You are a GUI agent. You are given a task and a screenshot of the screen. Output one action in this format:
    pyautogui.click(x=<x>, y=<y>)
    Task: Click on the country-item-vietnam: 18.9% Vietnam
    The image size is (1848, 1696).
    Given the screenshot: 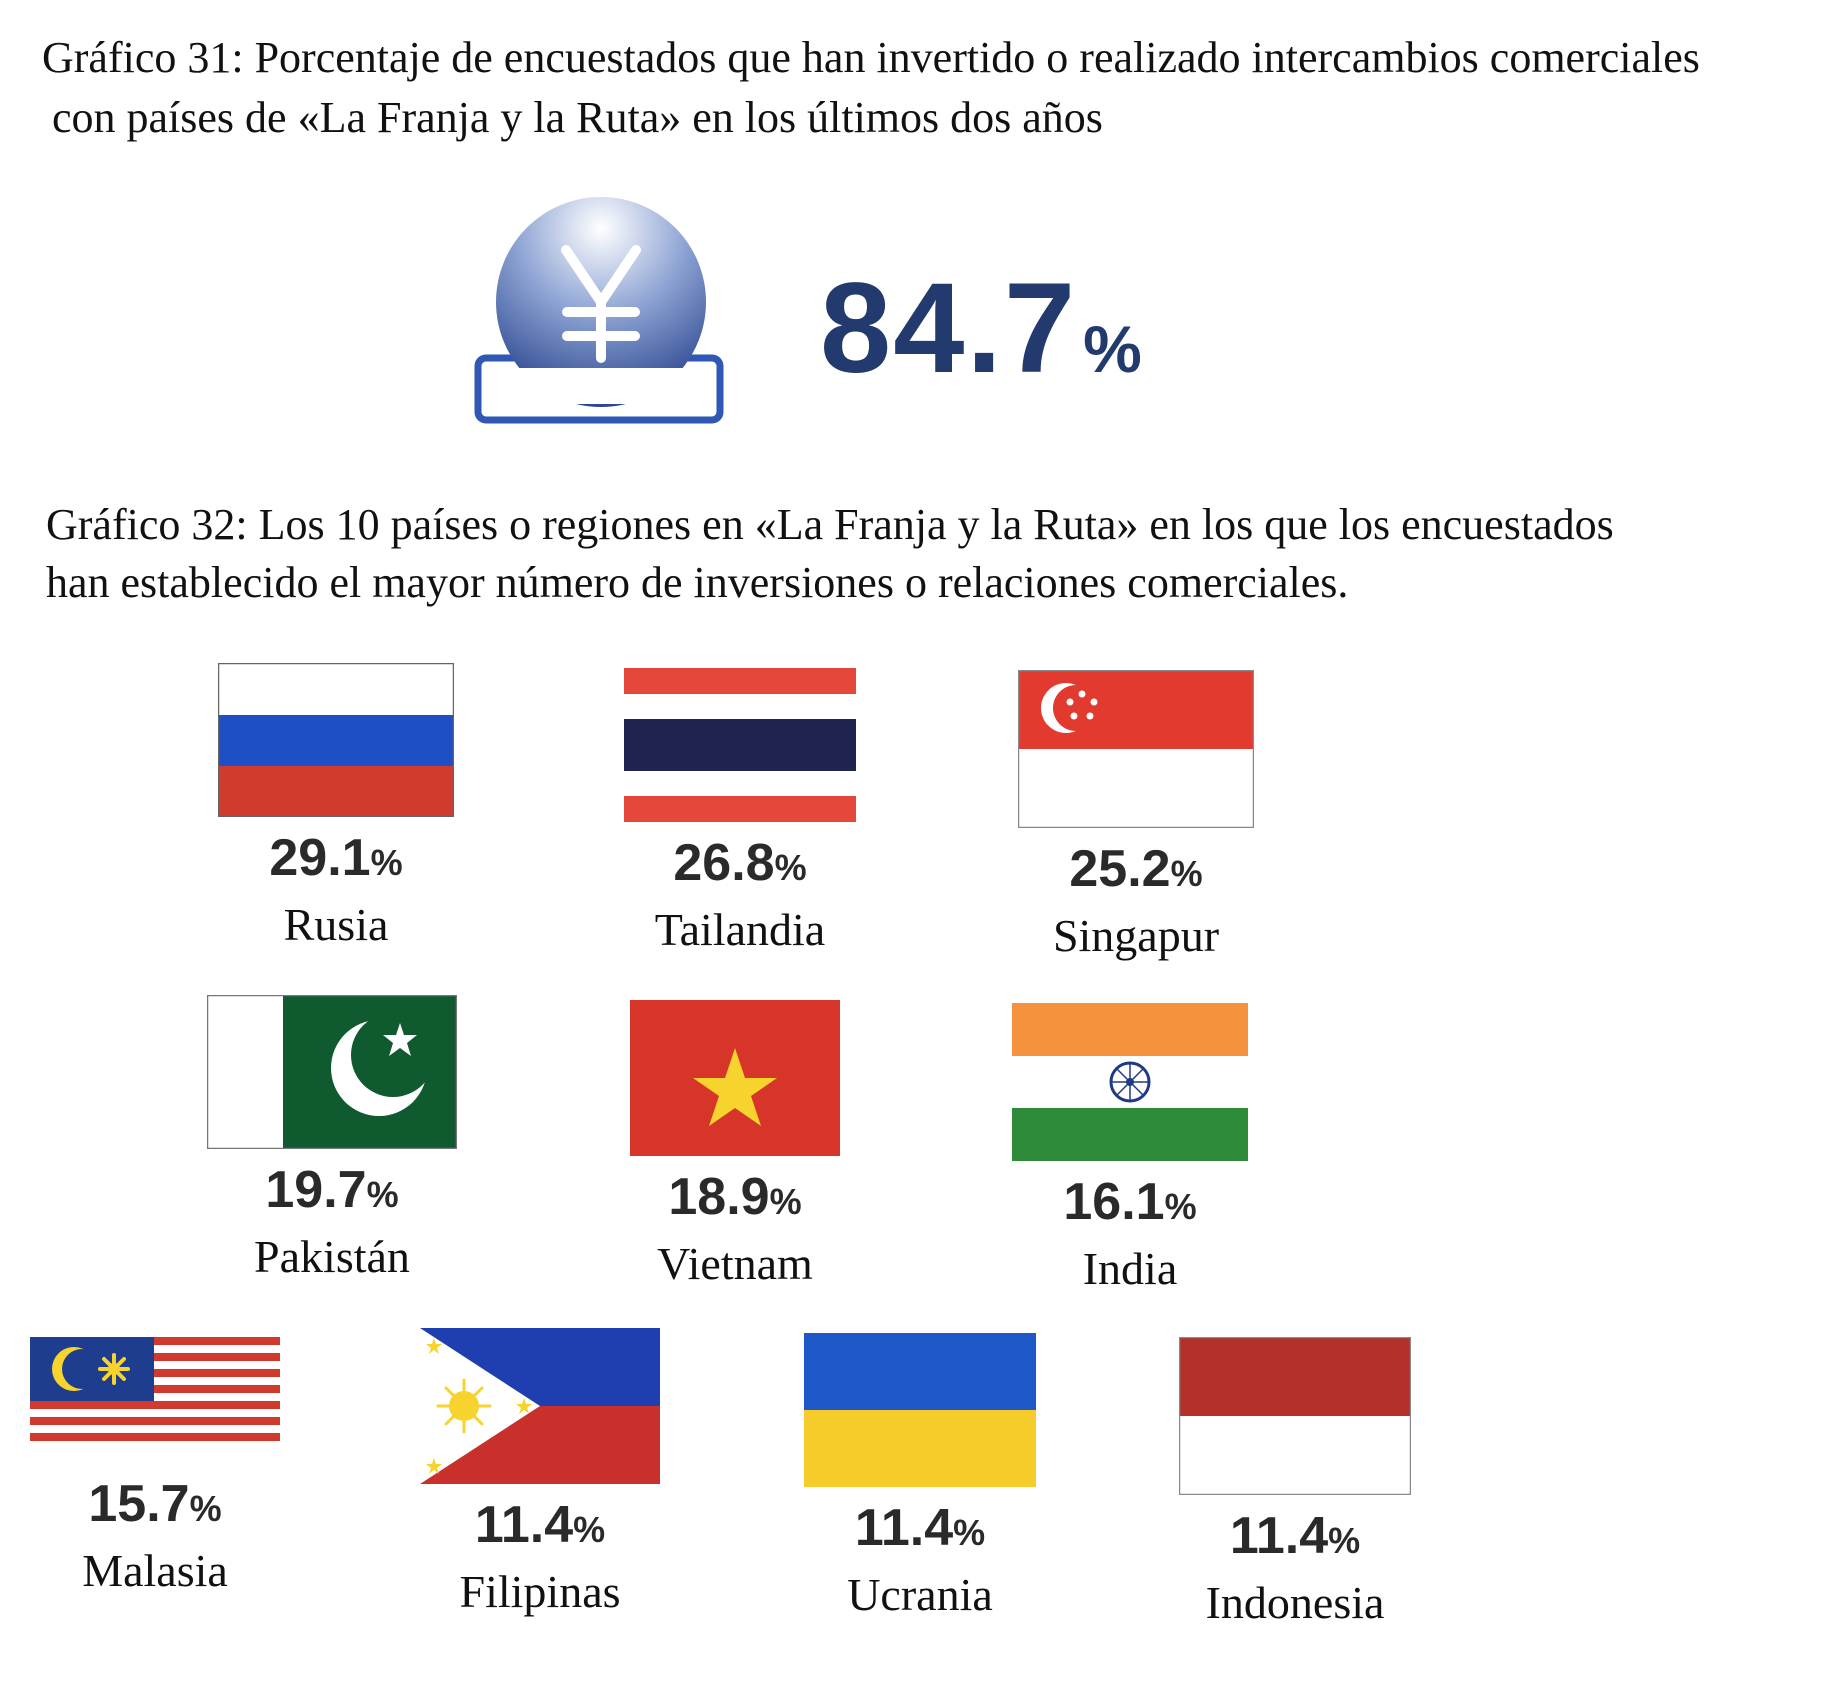 What is the action you would take?
    pyautogui.click(x=735, y=1145)
    